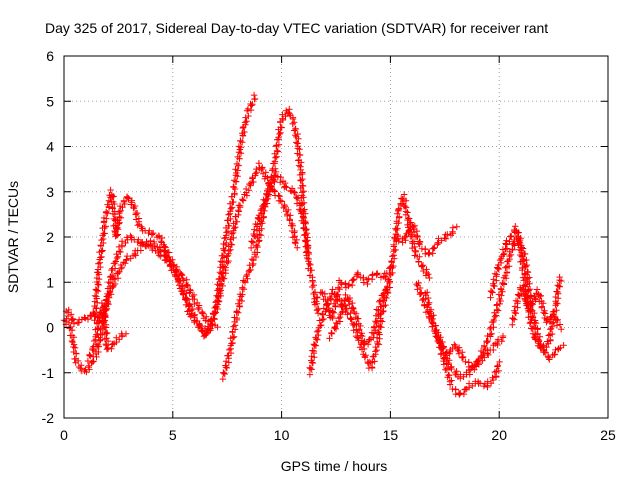 The height and width of the screenshot is (480, 640). What do you see at coordinates (50, 147) in the screenshot?
I see `y-tick-label: 4` at bounding box center [50, 147].